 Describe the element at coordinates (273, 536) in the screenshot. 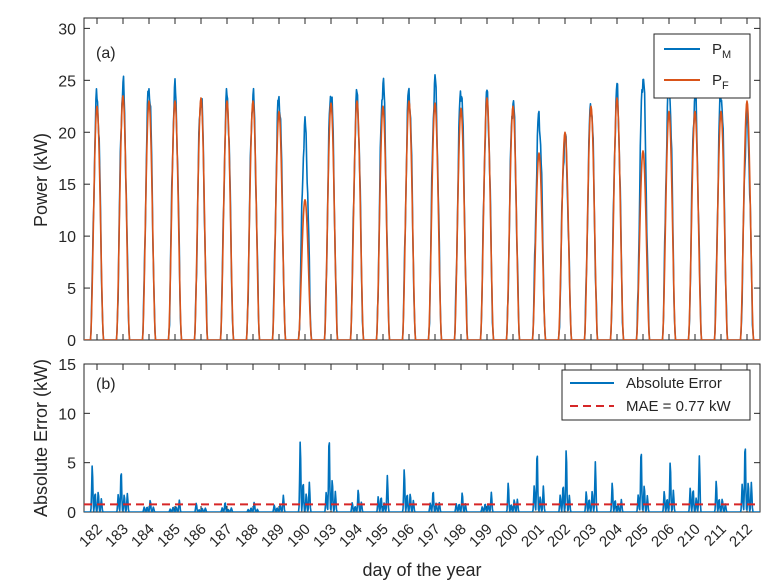

I see `x-tick-label: 189` at that location.